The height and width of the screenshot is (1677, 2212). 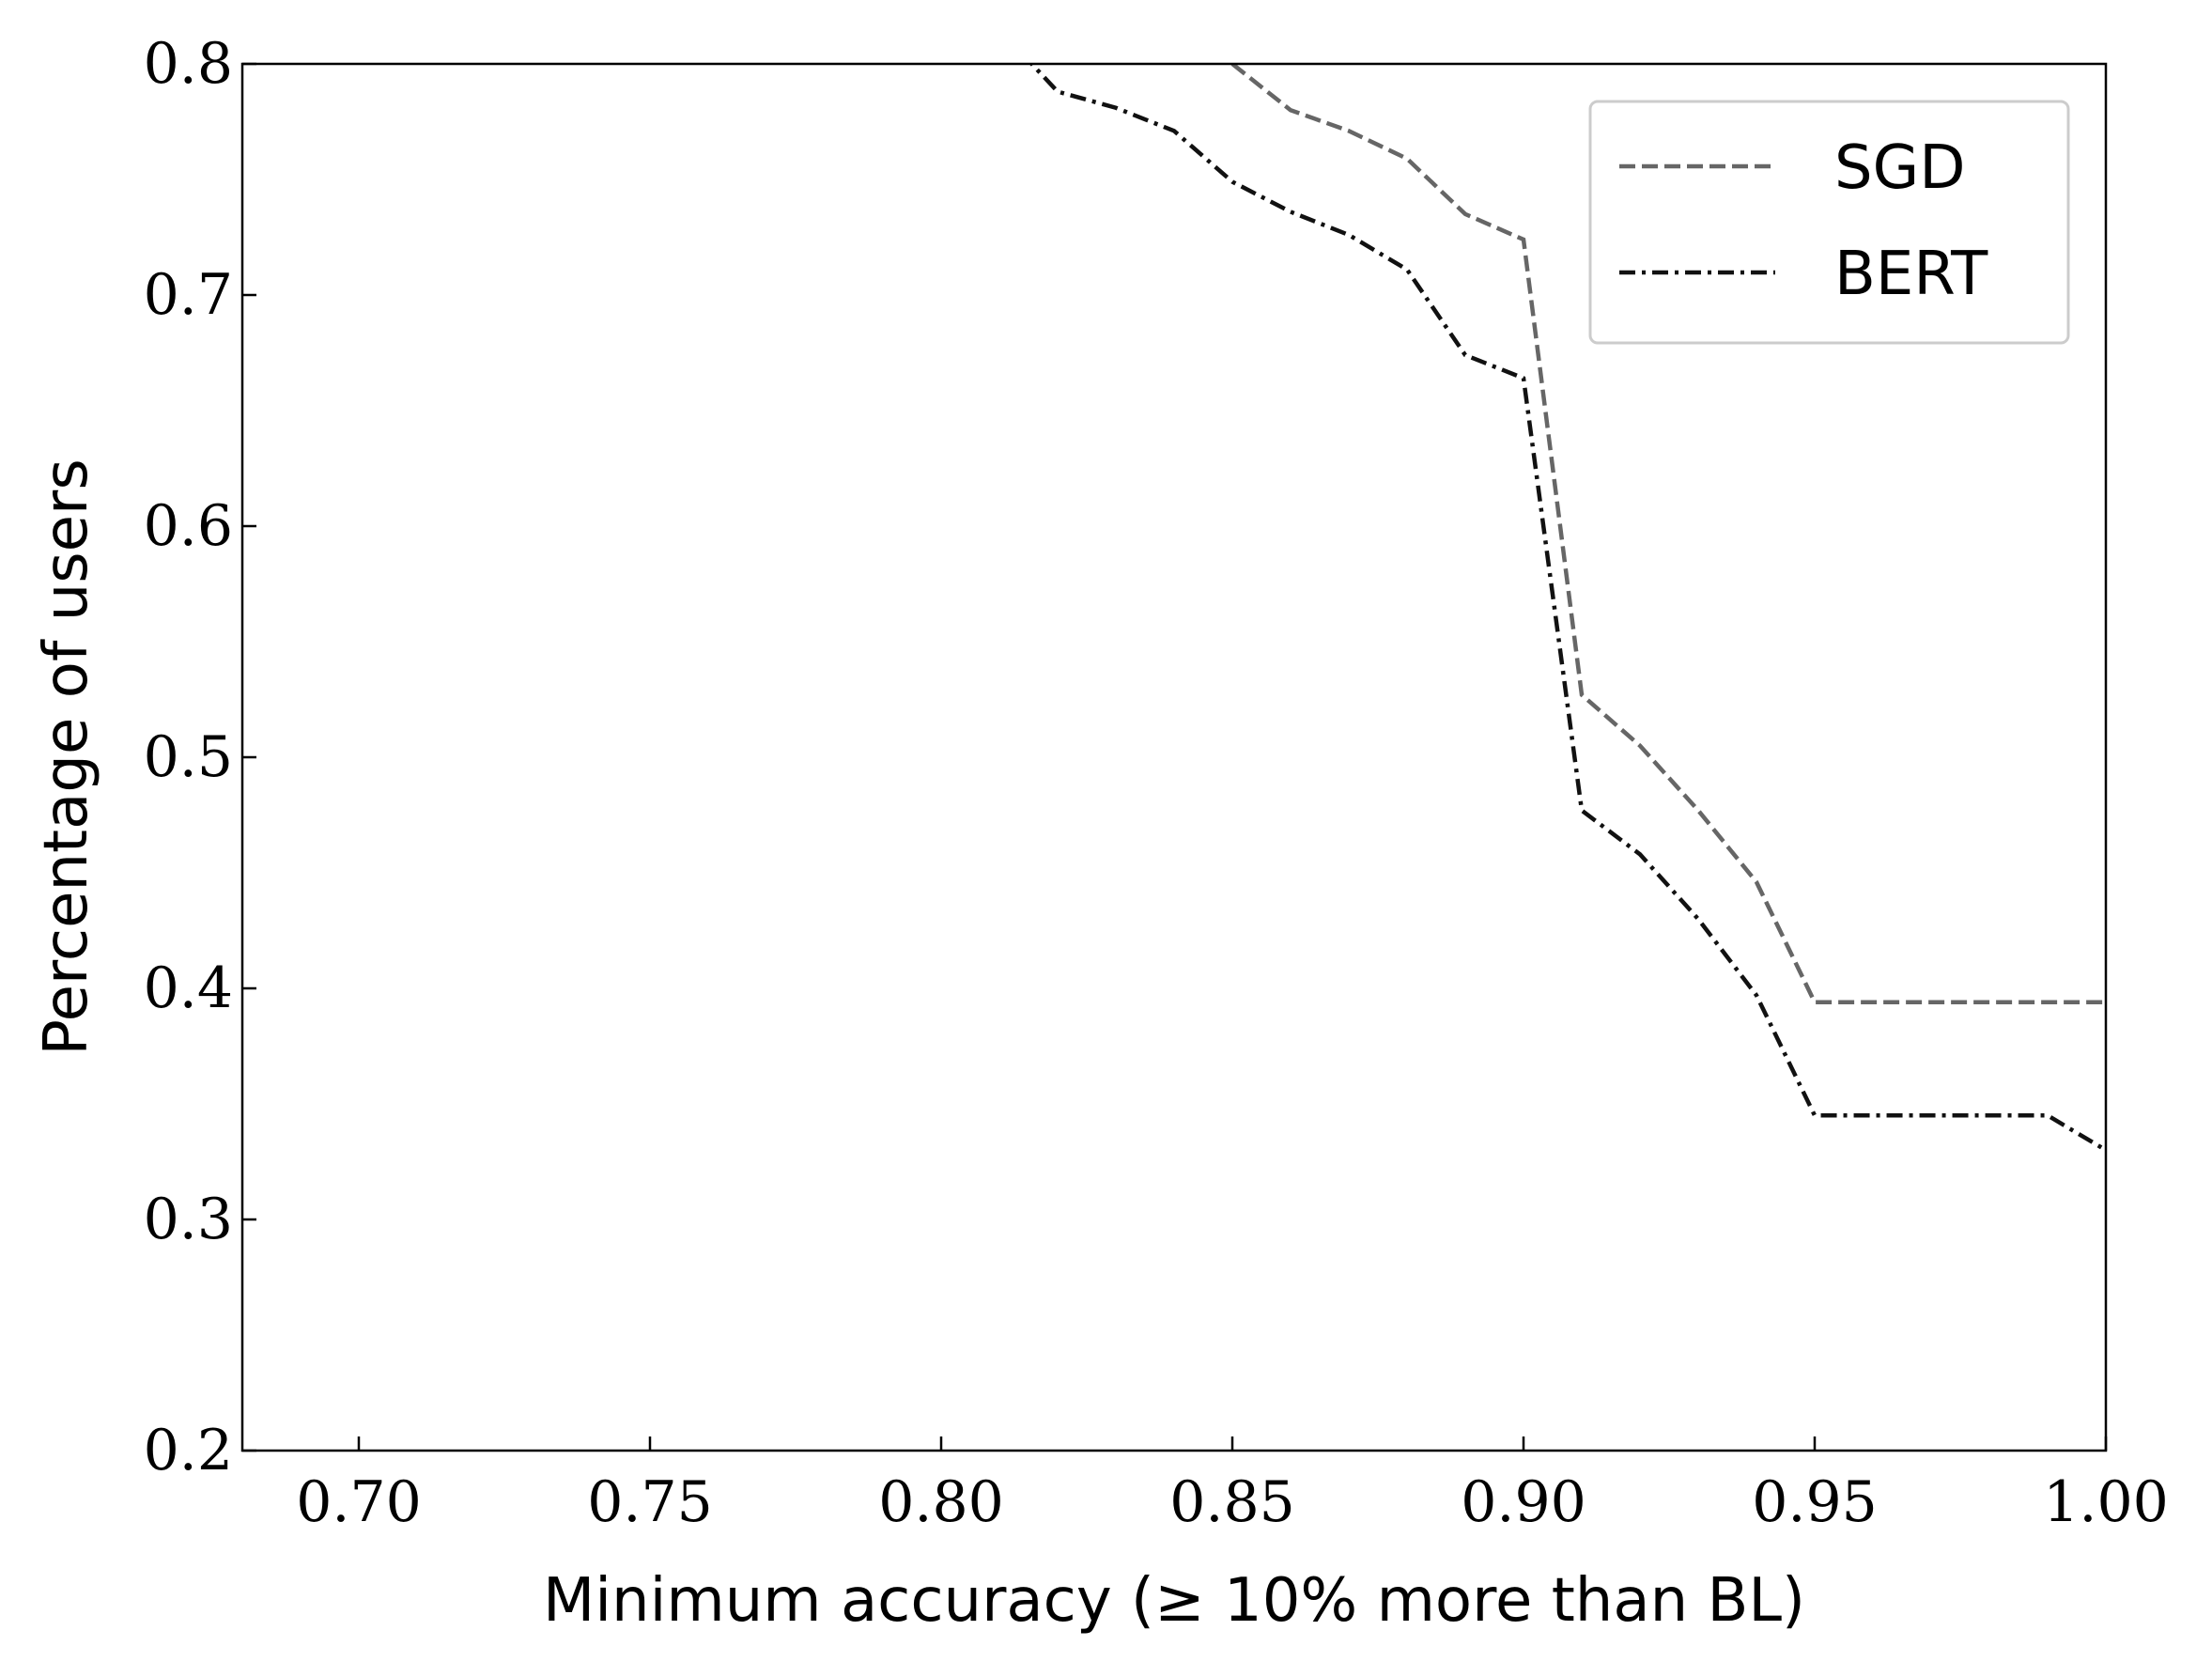 I want to click on y-axis-label: Percentage of users, so click(x=67, y=756).